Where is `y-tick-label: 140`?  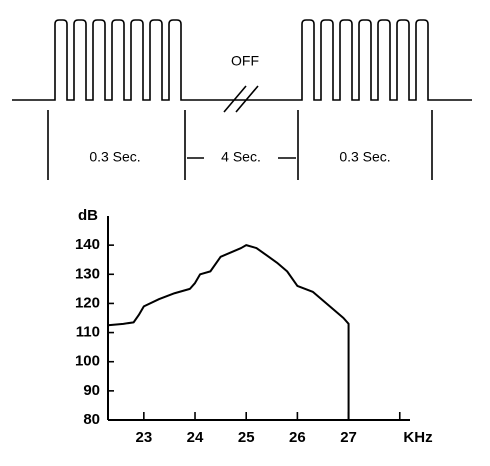 y-tick-label: 140 is located at coordinates (87, 244).